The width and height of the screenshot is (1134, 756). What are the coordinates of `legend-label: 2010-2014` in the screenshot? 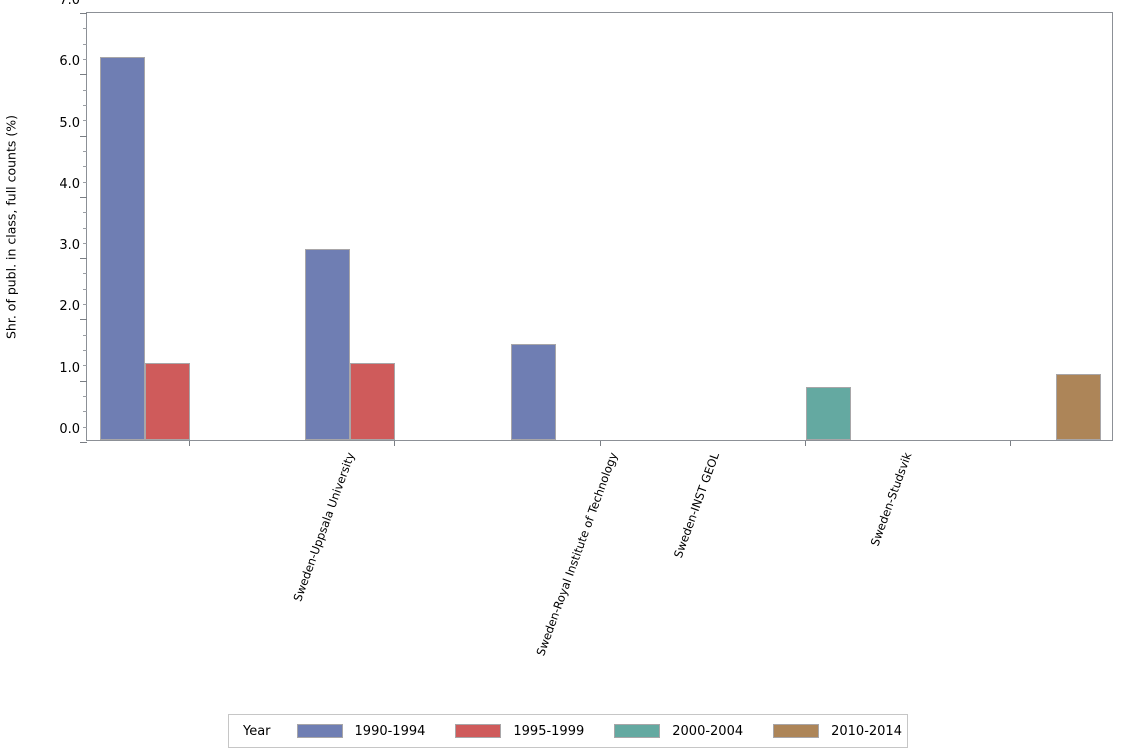 It's located at (866, 731).